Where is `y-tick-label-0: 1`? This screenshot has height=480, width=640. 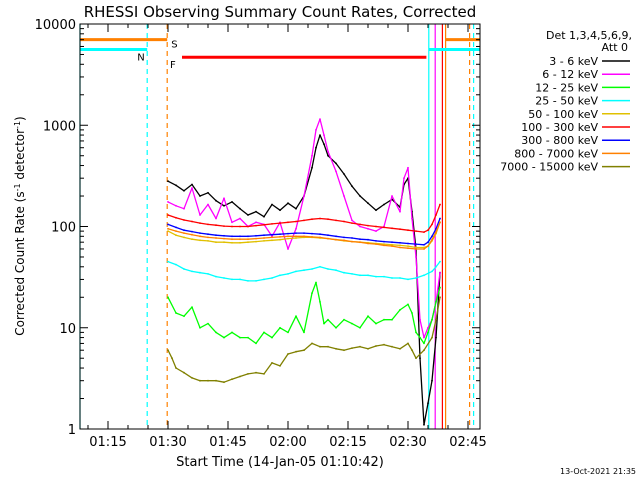
y-tick-label-0: 1 is located at coordinates (72, 430).